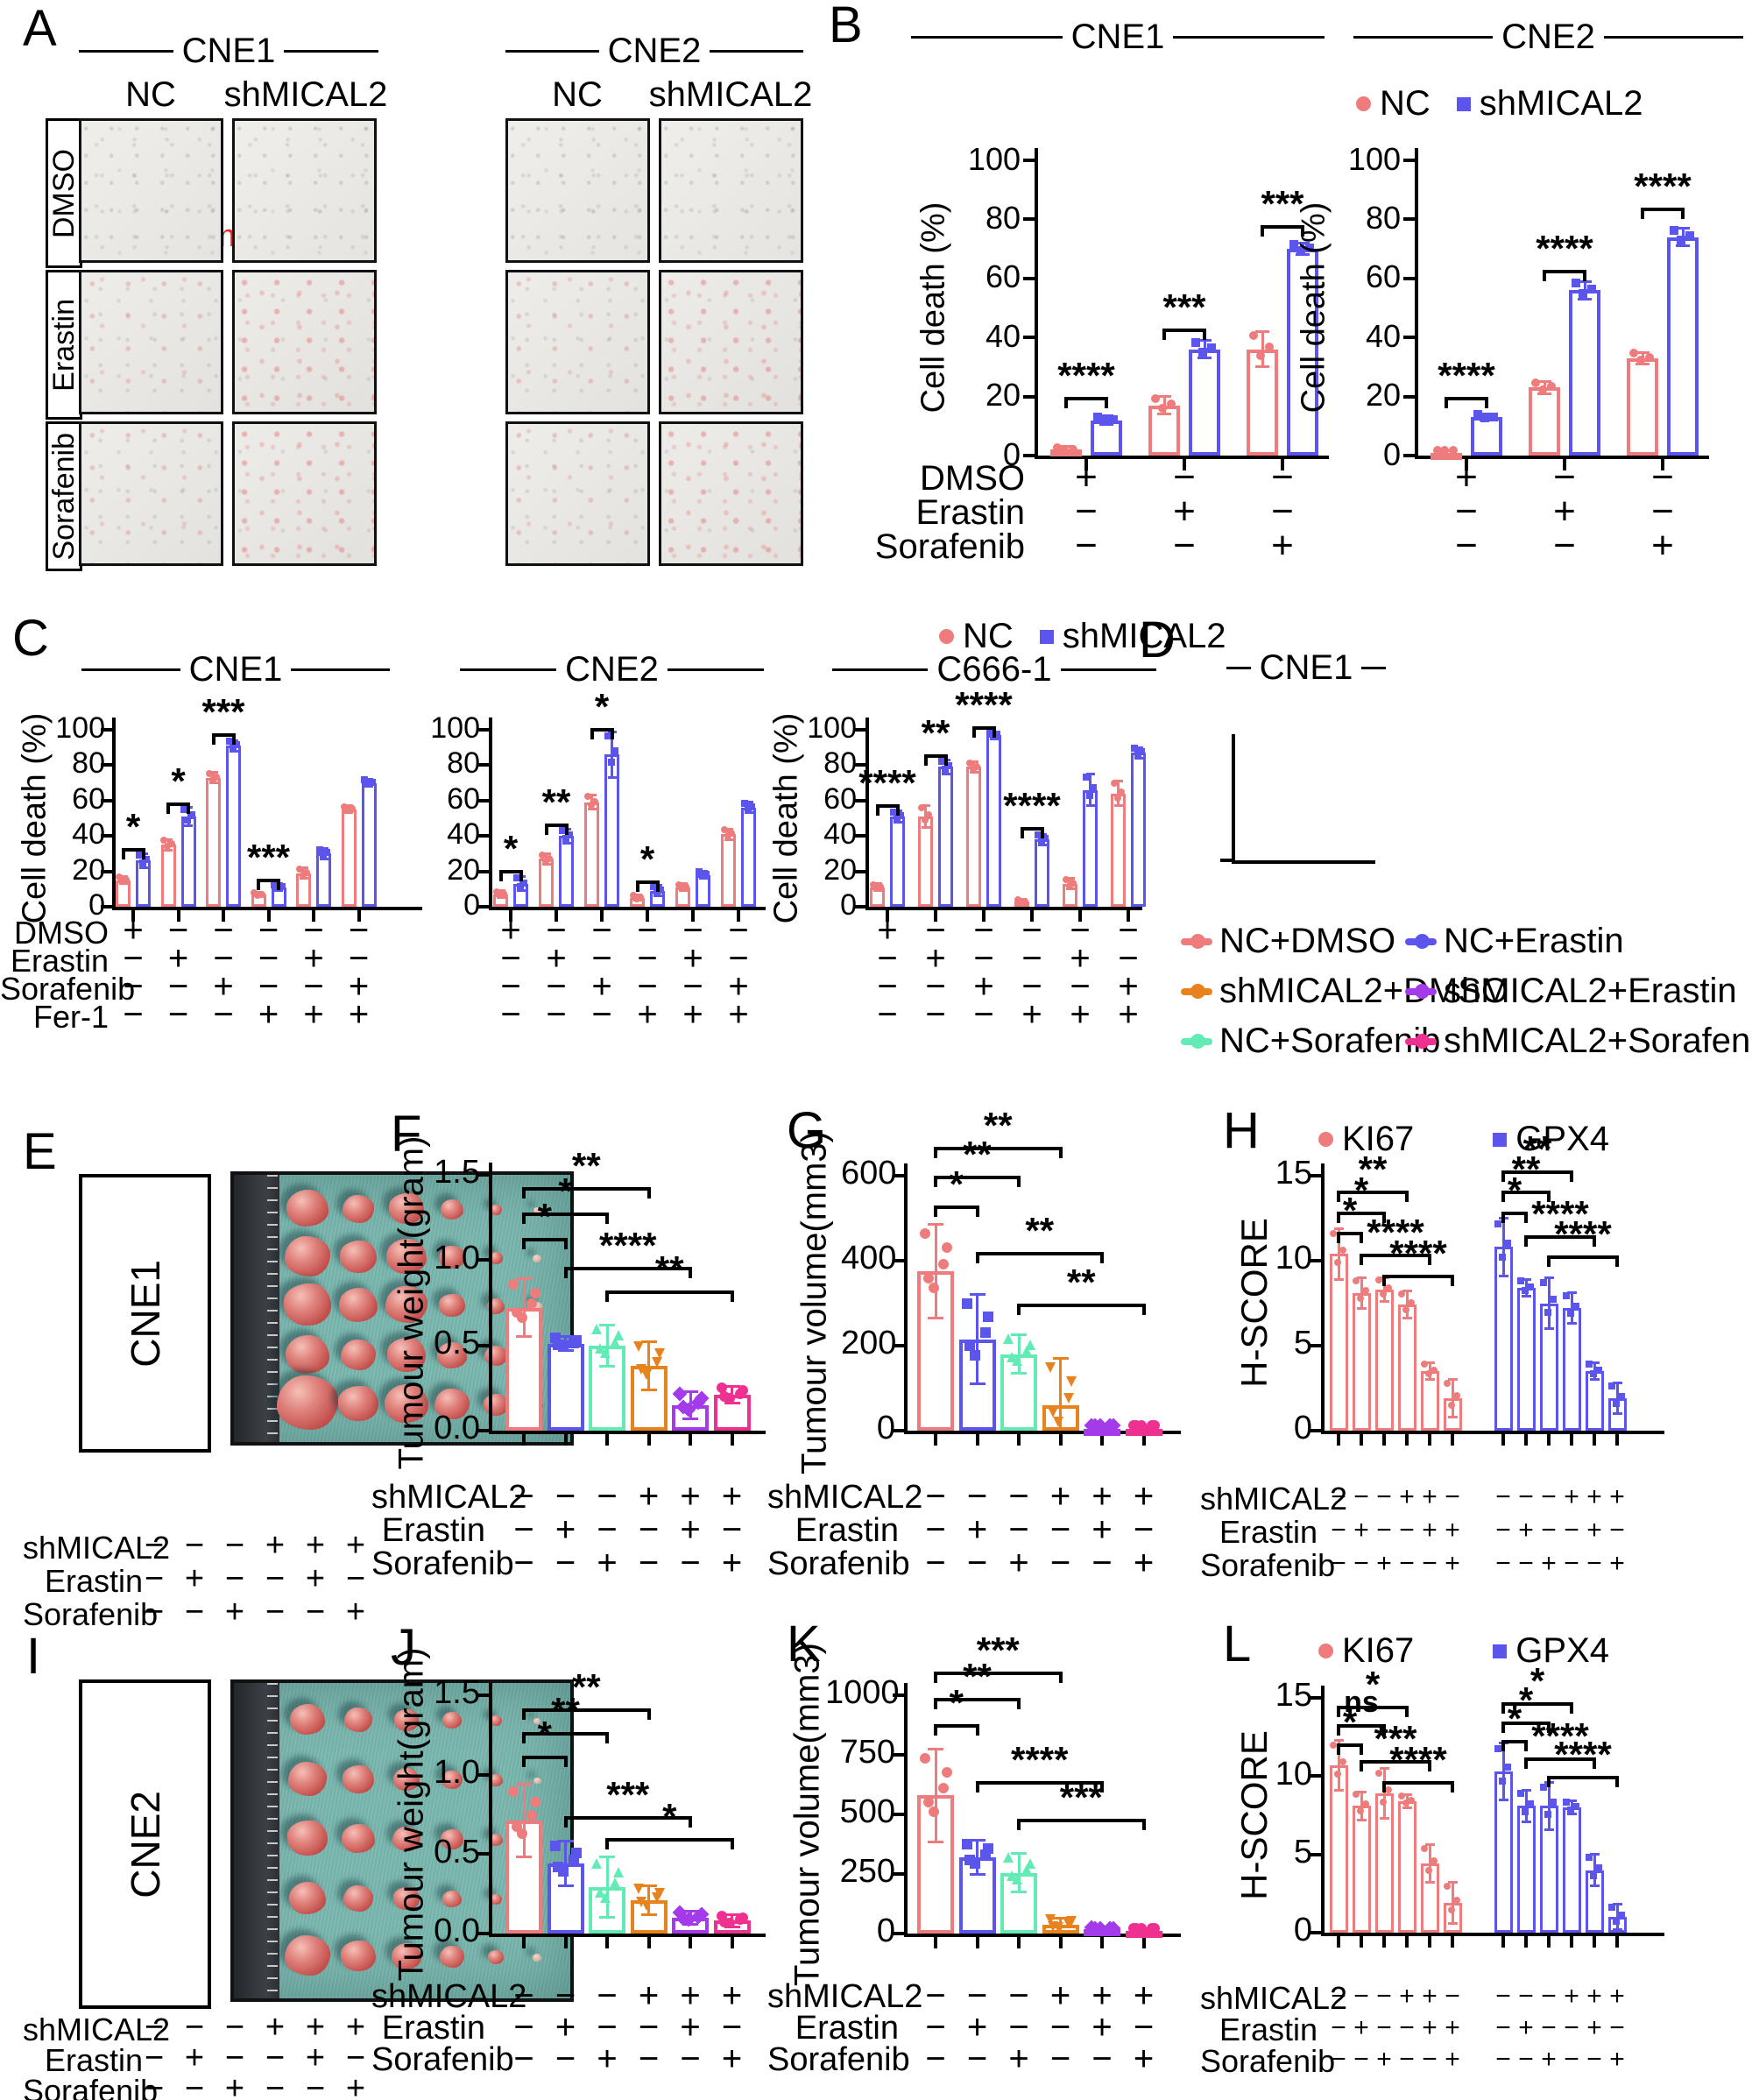  Describe the element at coordinates (994, 669) in the screenshot. I see `chart-title: C666-1` at that location.